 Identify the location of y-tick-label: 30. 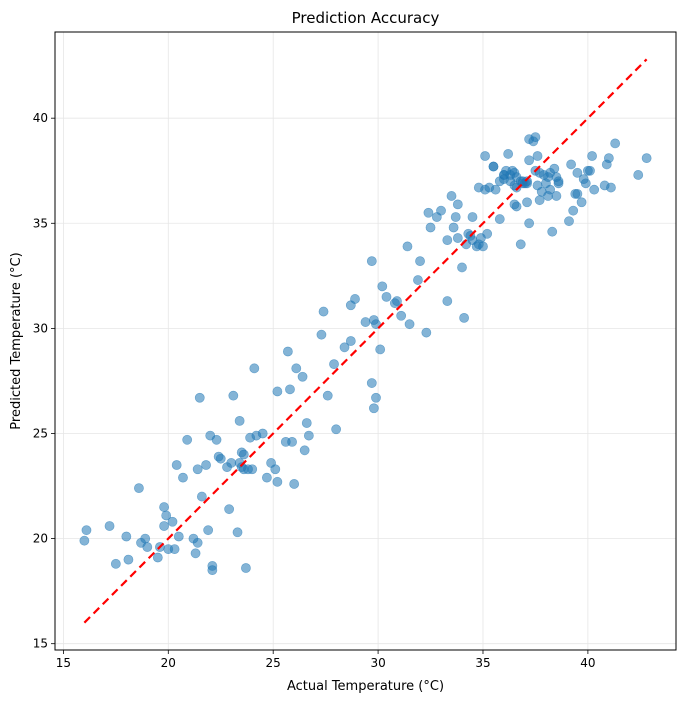
(40, 328).